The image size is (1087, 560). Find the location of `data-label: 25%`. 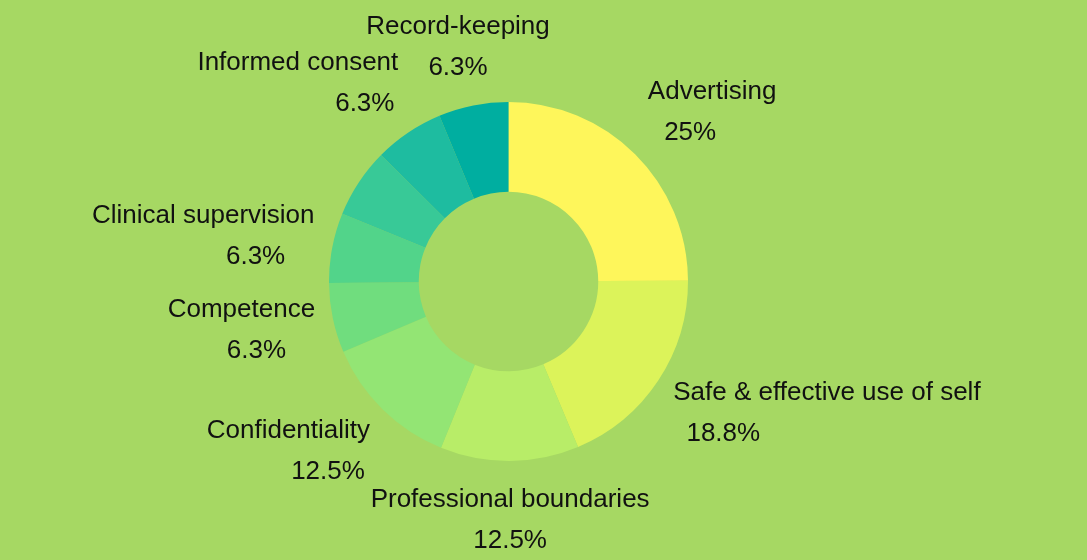

data-label: 25% is located at coordinates (690, 131).